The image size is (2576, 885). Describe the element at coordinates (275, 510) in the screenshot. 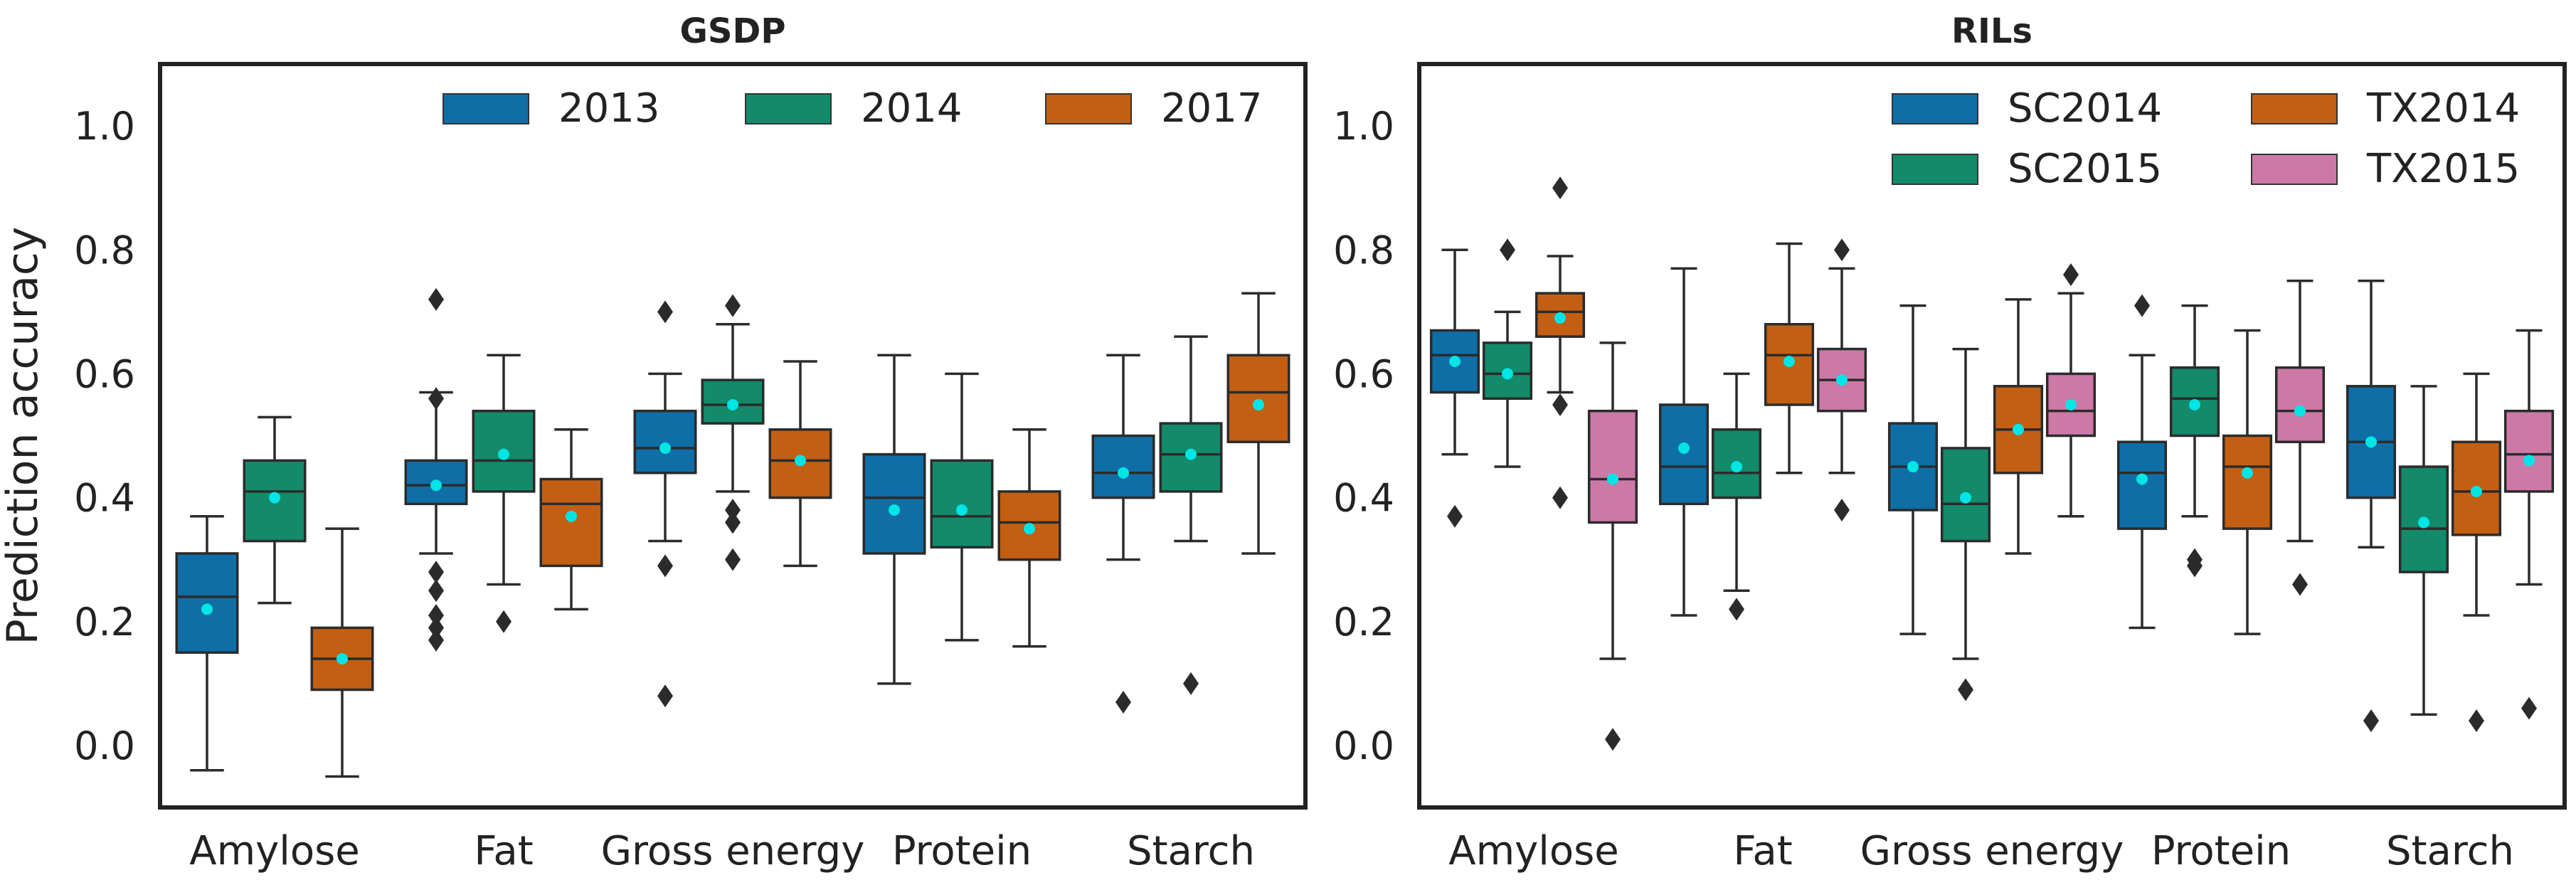

I see `box-2014-amylose` at that location.